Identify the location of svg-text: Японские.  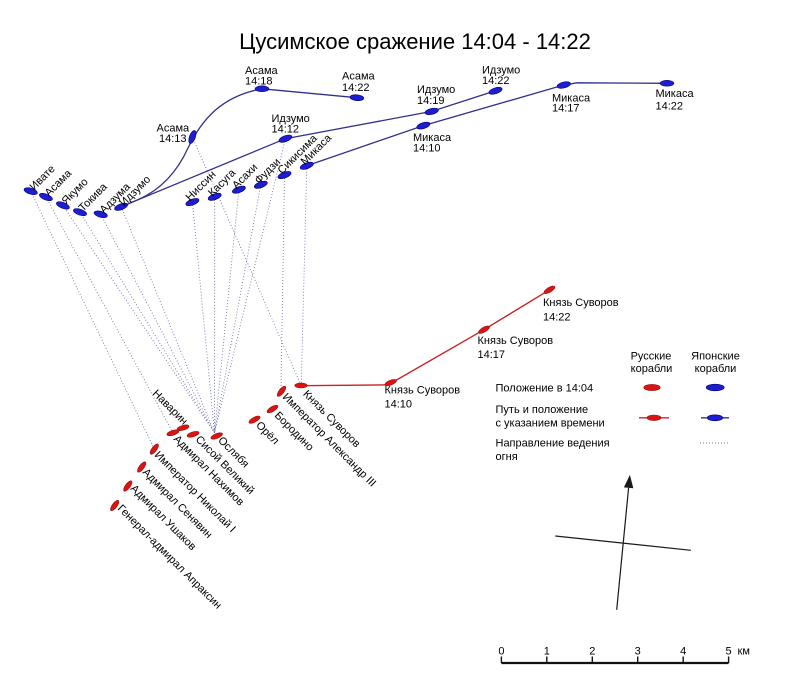
(715, 357).